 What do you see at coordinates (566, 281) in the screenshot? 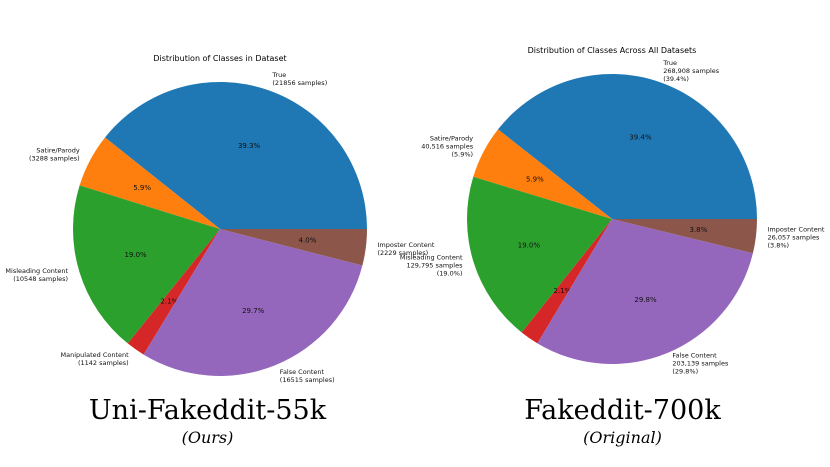
I see `right-slice-manipulated-content` at bounding box center [566, 281].